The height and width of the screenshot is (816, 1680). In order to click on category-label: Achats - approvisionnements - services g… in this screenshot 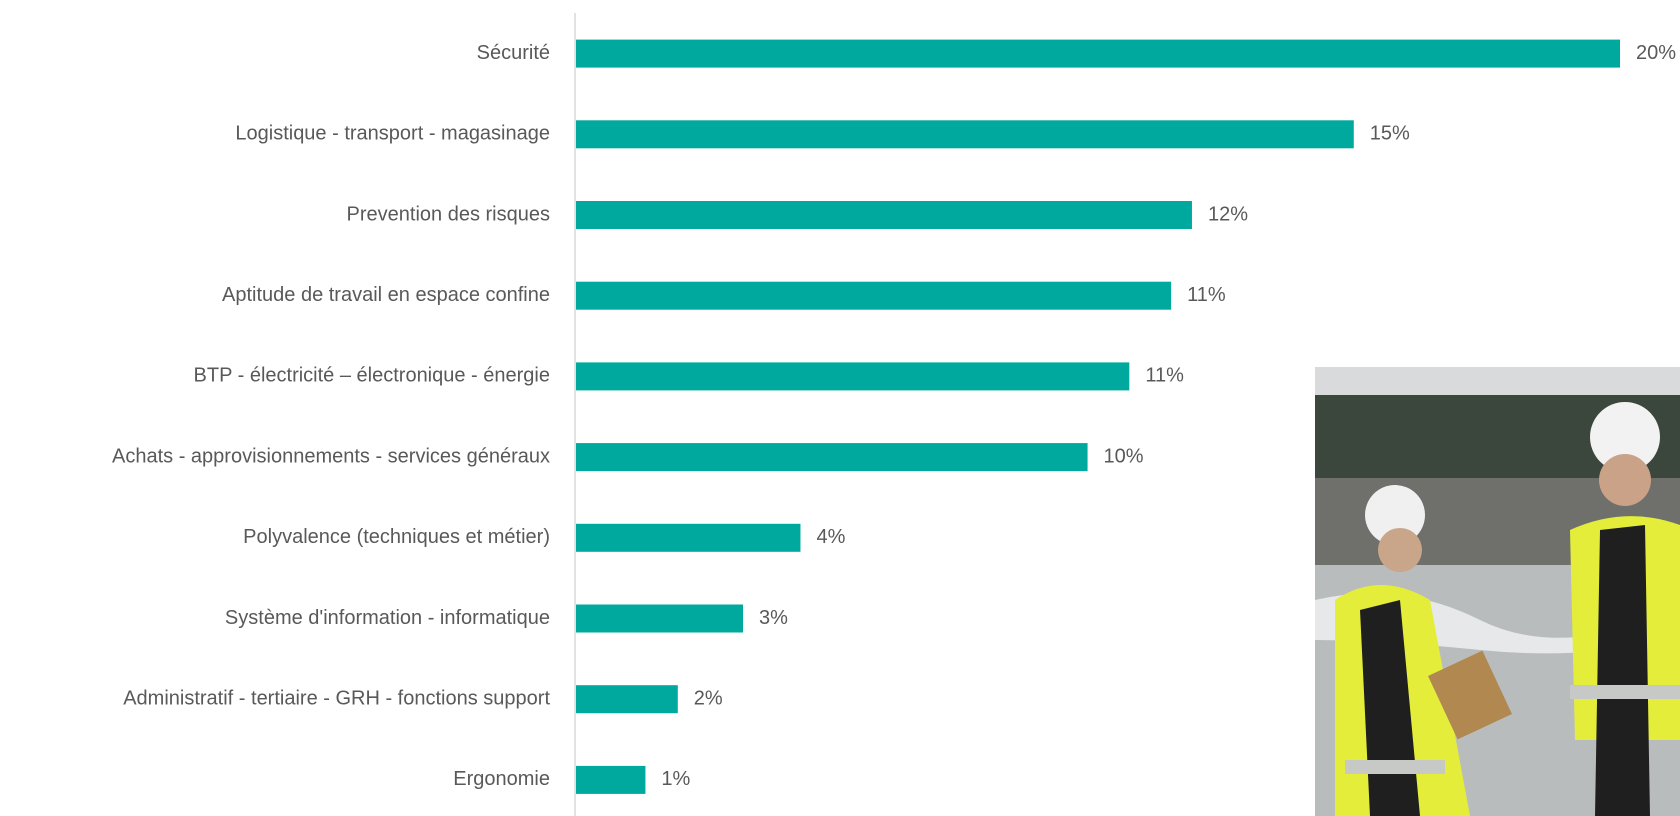, I will do `click(331, 456)`.